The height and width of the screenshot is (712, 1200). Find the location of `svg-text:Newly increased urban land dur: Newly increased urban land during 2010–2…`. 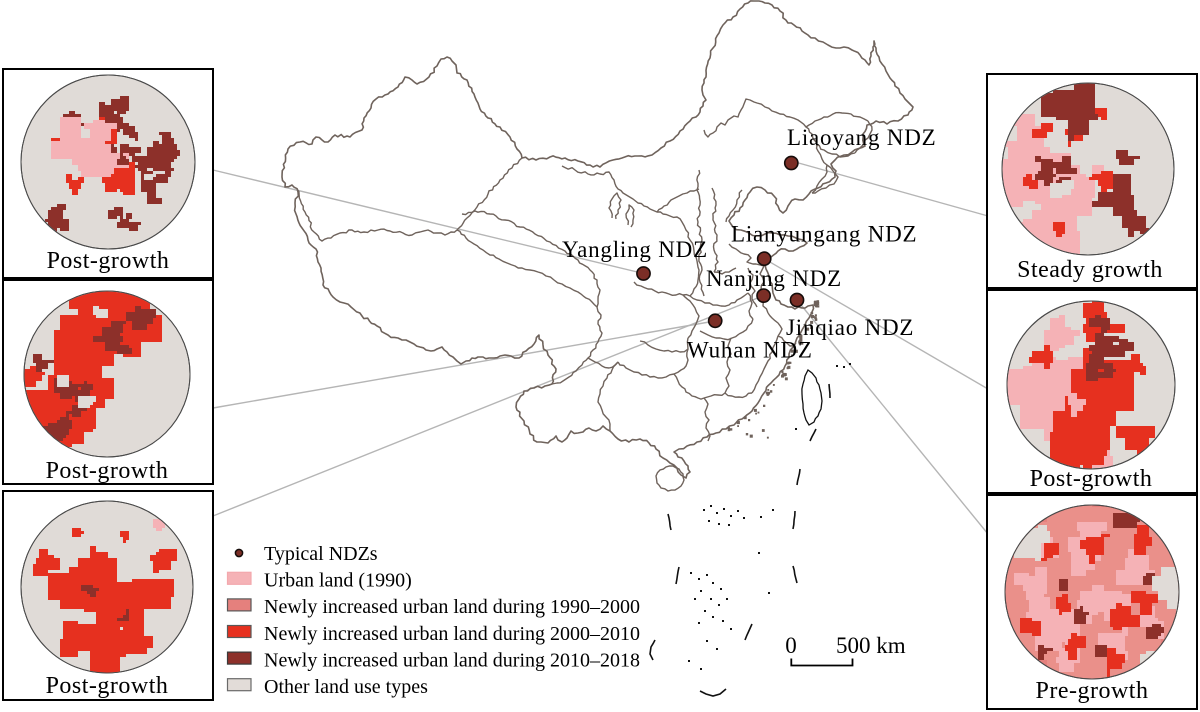

svg-text:Newly increased urban land dur: Newly increased urban land during 2010–2… is located at coordinates (452, 660).